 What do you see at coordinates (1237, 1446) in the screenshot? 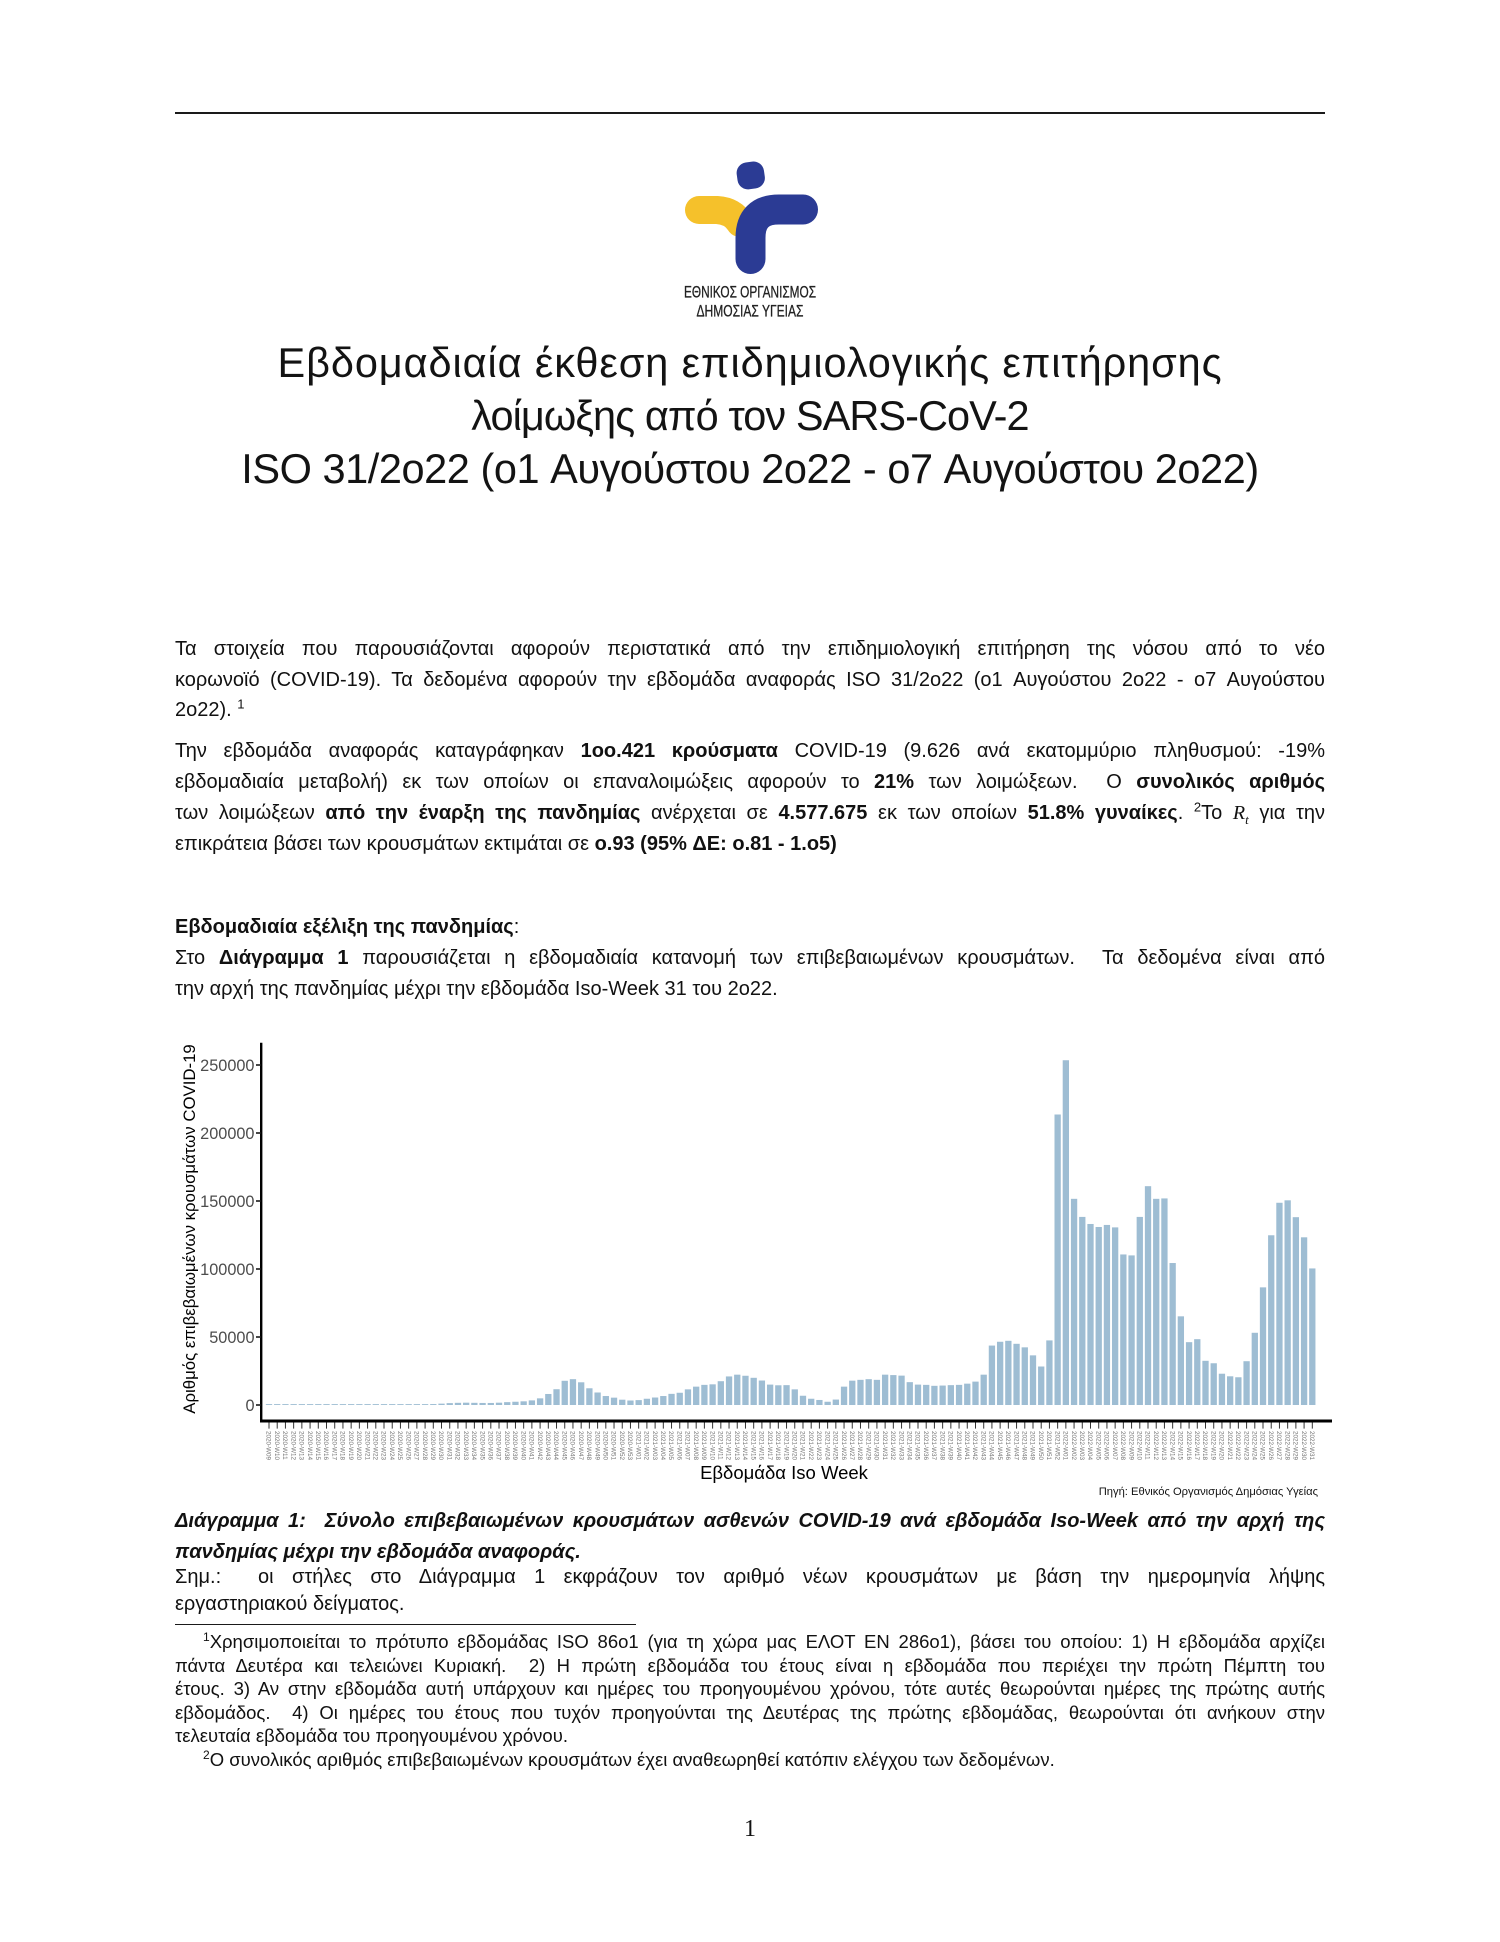
I see `svg-text: 2022-W22` at bounding box center [1237, 1446].